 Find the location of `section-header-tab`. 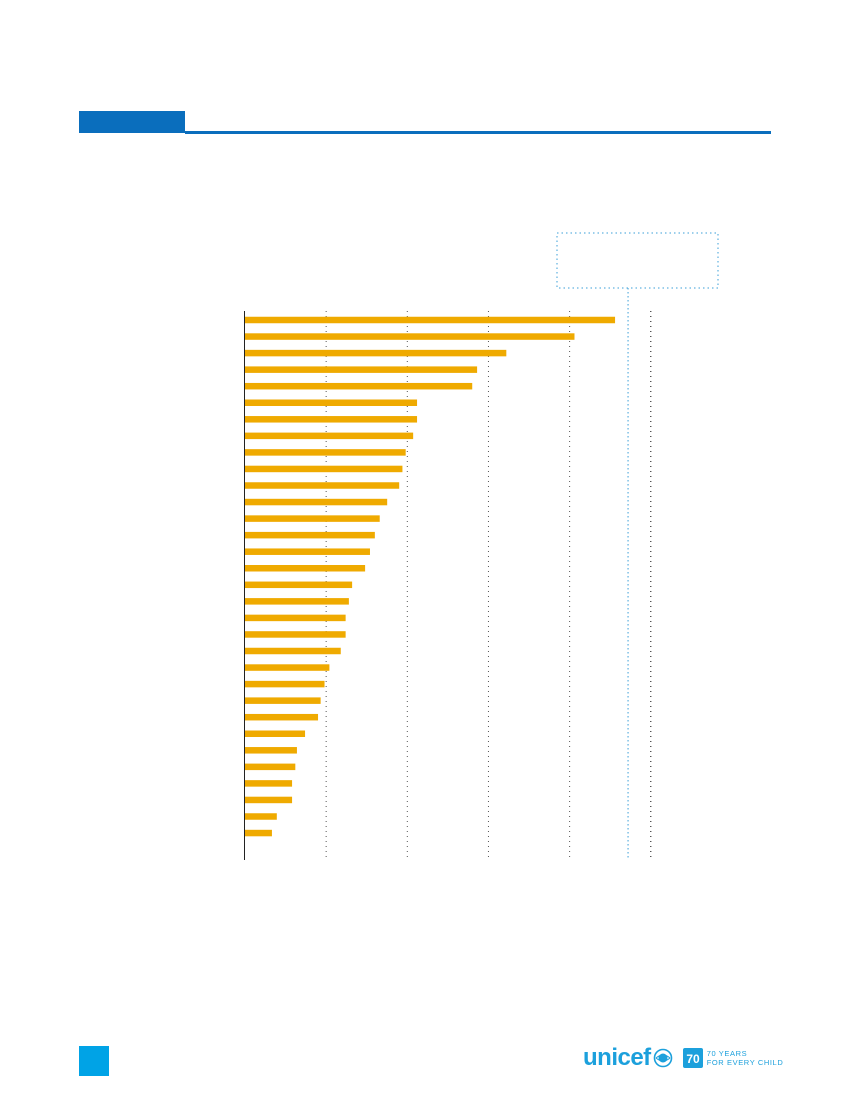

section-header-tab is located at coordinates (132, 122).